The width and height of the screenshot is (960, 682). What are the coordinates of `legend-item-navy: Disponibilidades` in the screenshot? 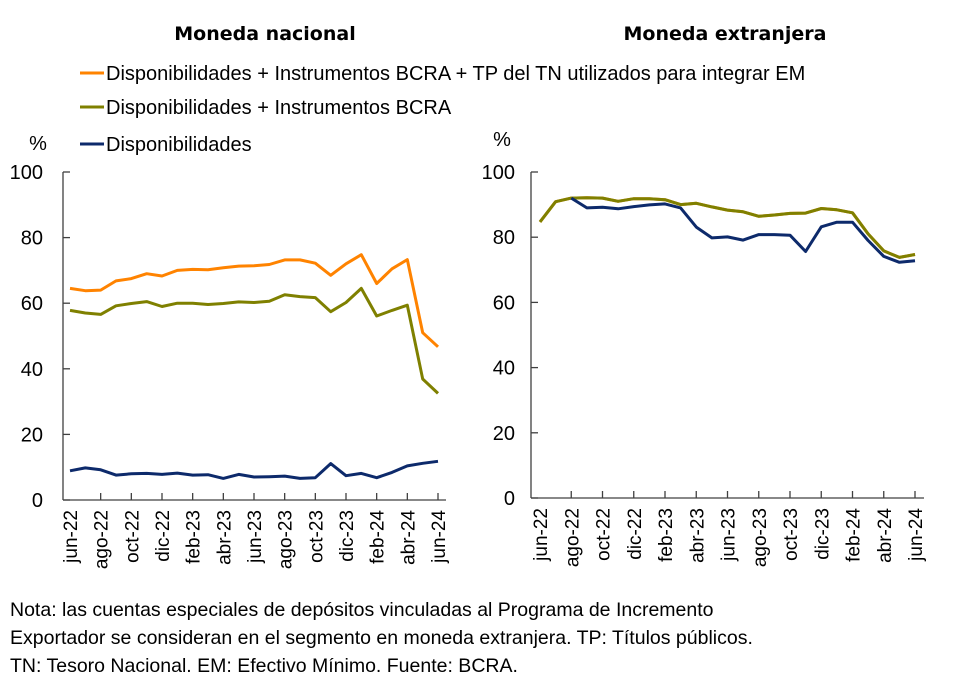 It's located at (166, 145).